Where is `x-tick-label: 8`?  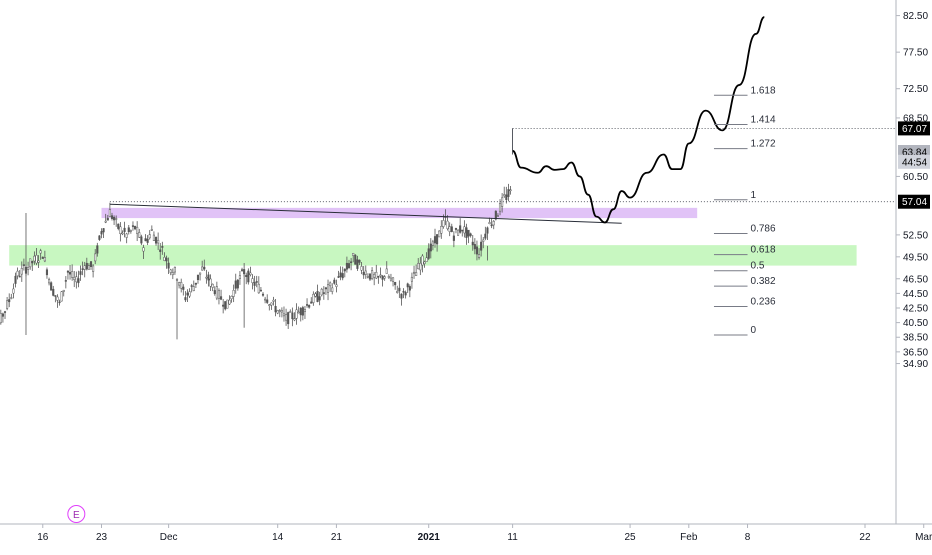
x-tick-label: 8 is located at coordinates (748, 537).